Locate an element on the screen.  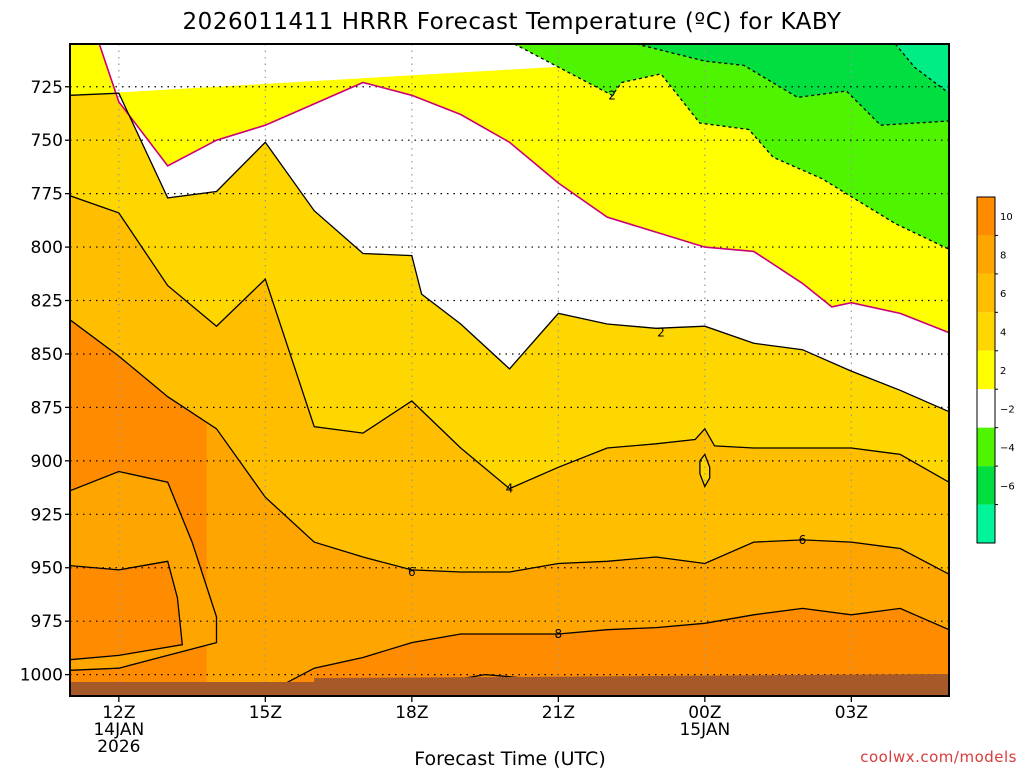
y-tick-label: 750 is located at coordinates (47, 141).